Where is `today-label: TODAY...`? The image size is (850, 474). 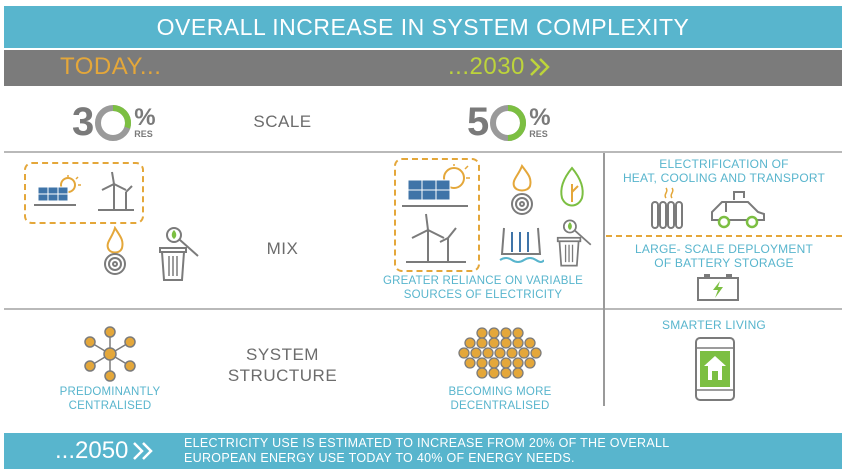 today-label: TODAY... is located at coordinates (111, 66).